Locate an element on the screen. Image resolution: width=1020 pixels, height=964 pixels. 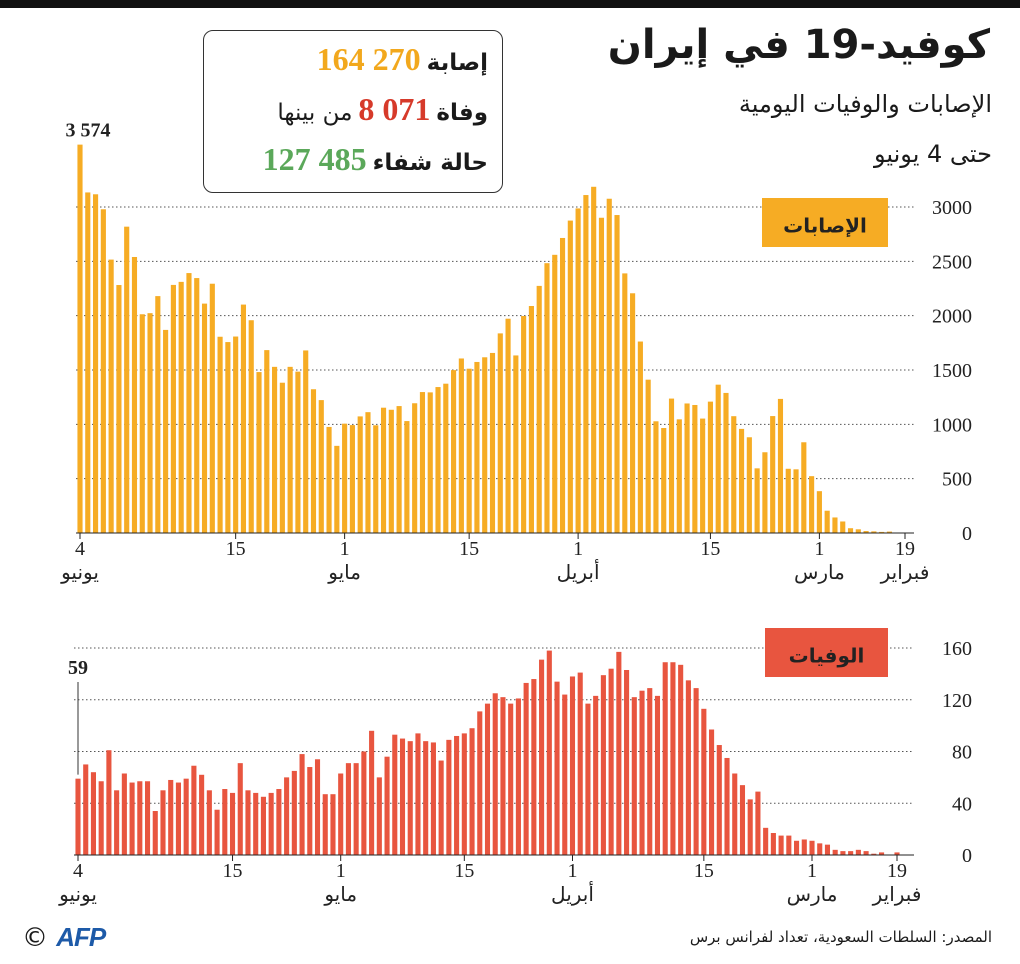
chart-title: الإصابات is located at coordinates (825, 226).